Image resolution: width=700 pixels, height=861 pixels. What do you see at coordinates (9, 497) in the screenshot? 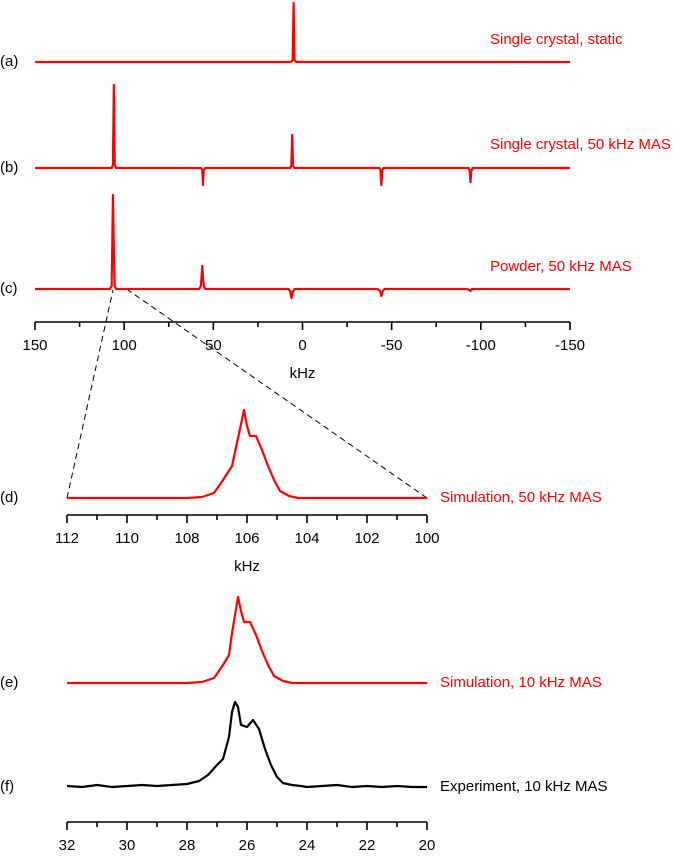
I see `panel-label: (d)` at bounding box center [9, 497].